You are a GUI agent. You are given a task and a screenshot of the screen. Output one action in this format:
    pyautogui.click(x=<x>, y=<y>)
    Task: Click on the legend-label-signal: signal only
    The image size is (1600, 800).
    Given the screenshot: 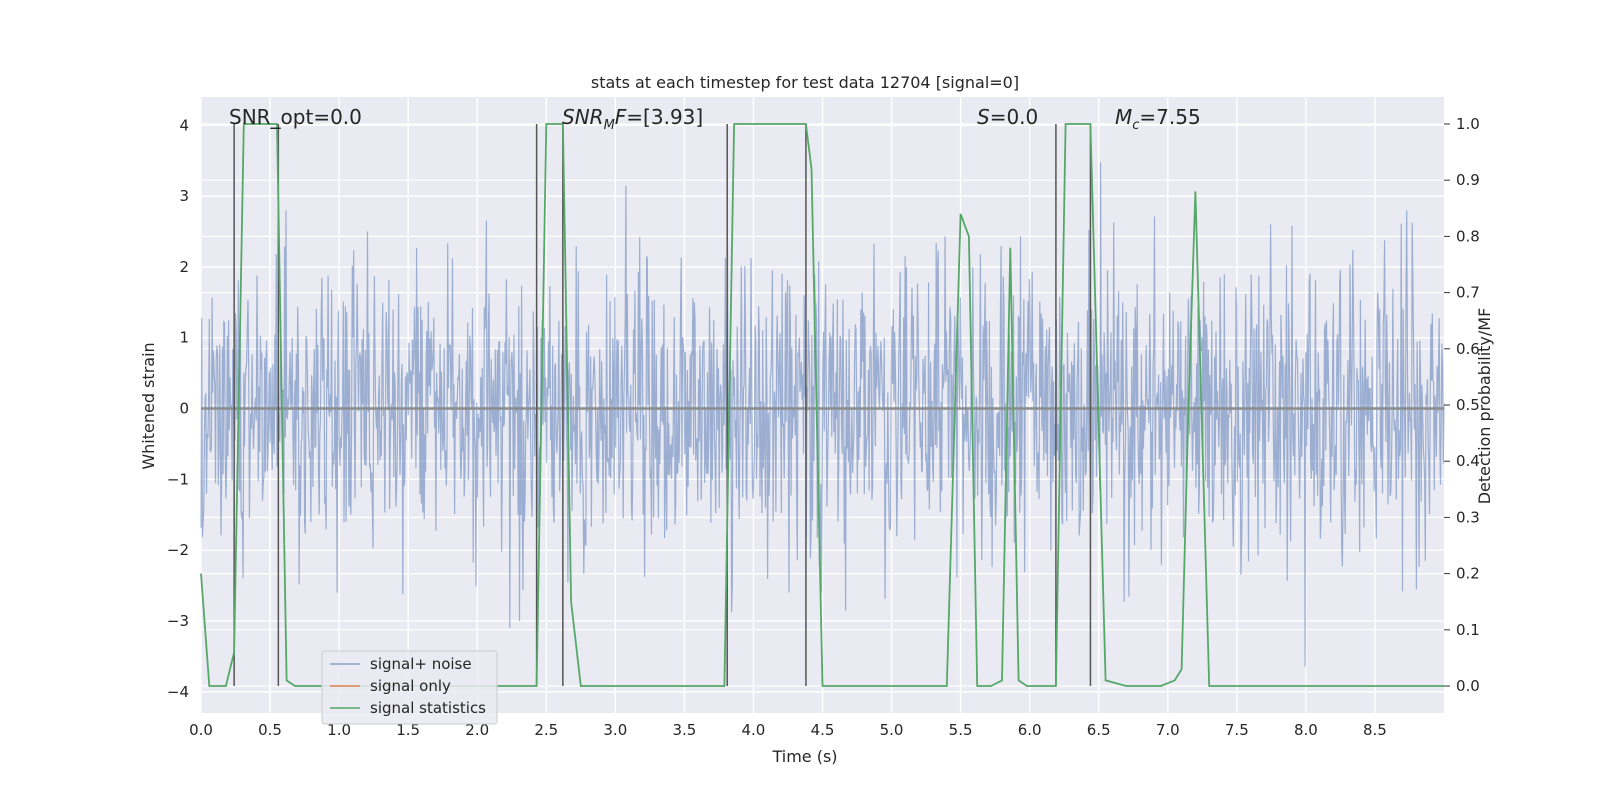 What is the action you would take?
    pyautogui.click(x=410, y=686)
    